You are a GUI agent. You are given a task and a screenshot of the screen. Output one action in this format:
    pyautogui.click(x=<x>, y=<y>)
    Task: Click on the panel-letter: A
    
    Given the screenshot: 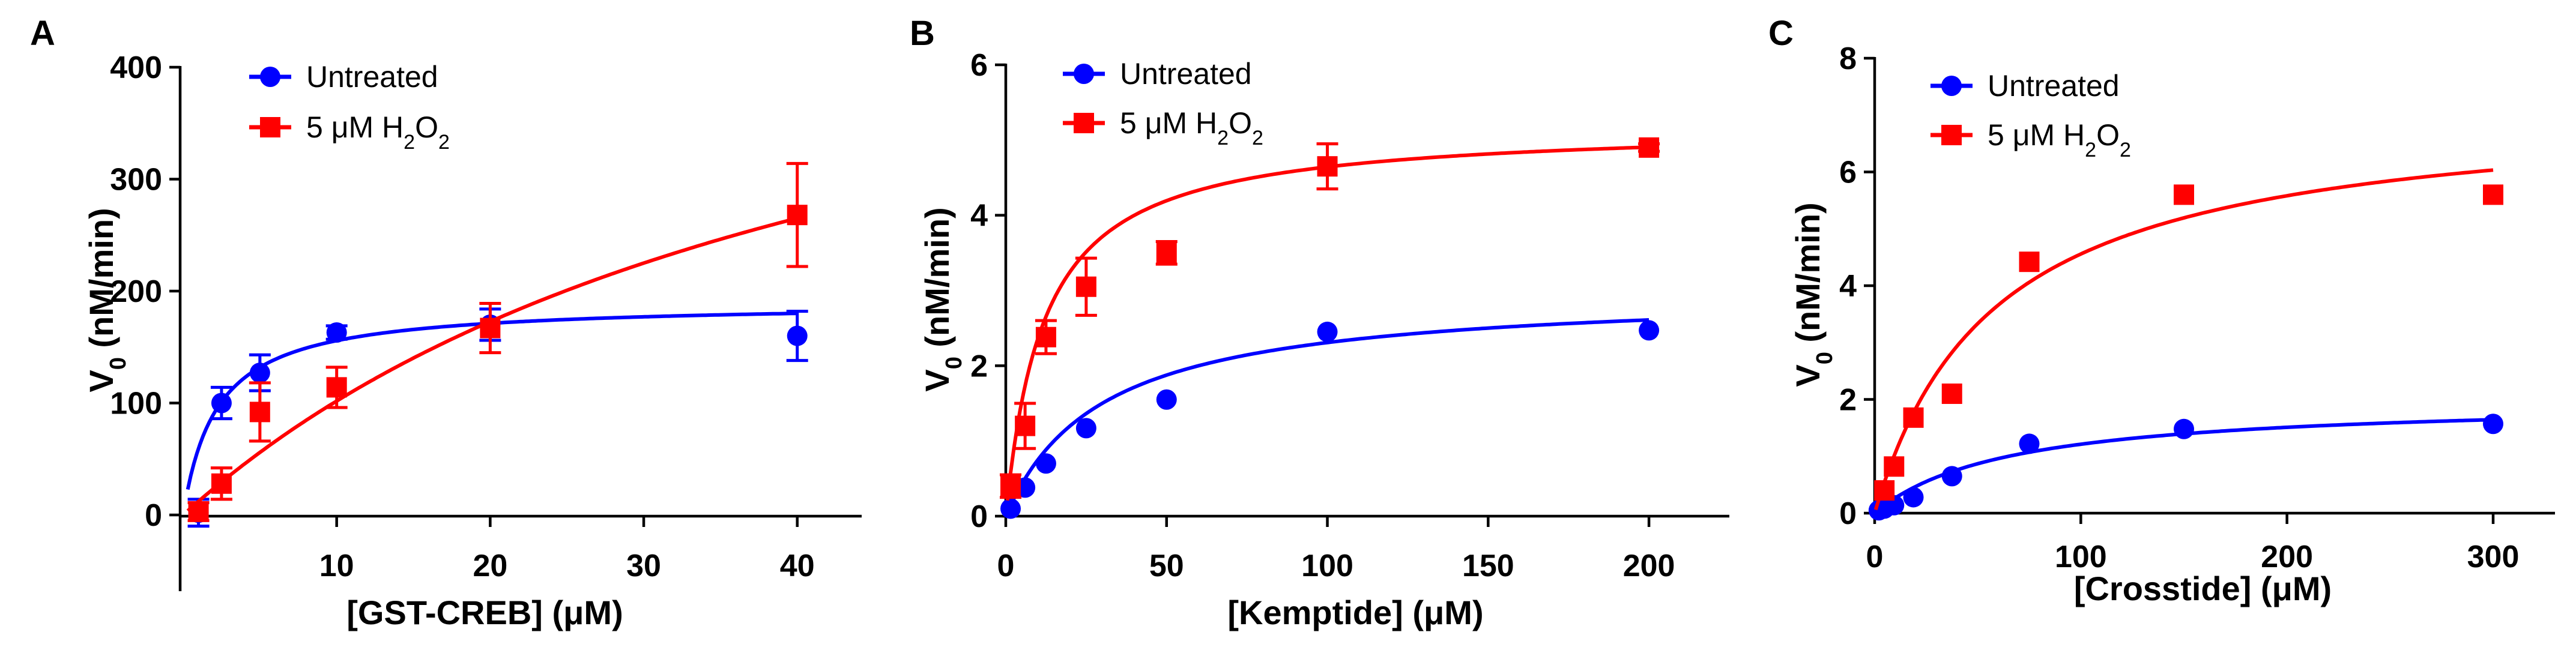 What is the action you would take?
    pyautogui.click(x=42, y=33)
    